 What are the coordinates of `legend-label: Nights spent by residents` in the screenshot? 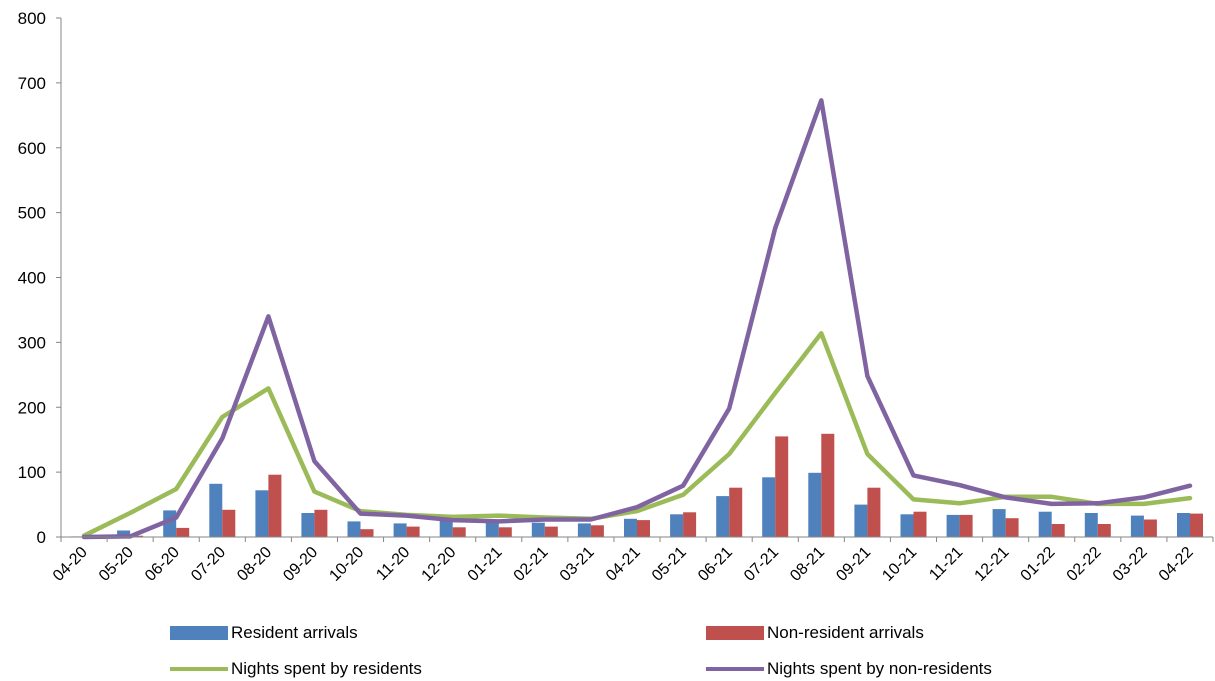 It's located at (326, 668).